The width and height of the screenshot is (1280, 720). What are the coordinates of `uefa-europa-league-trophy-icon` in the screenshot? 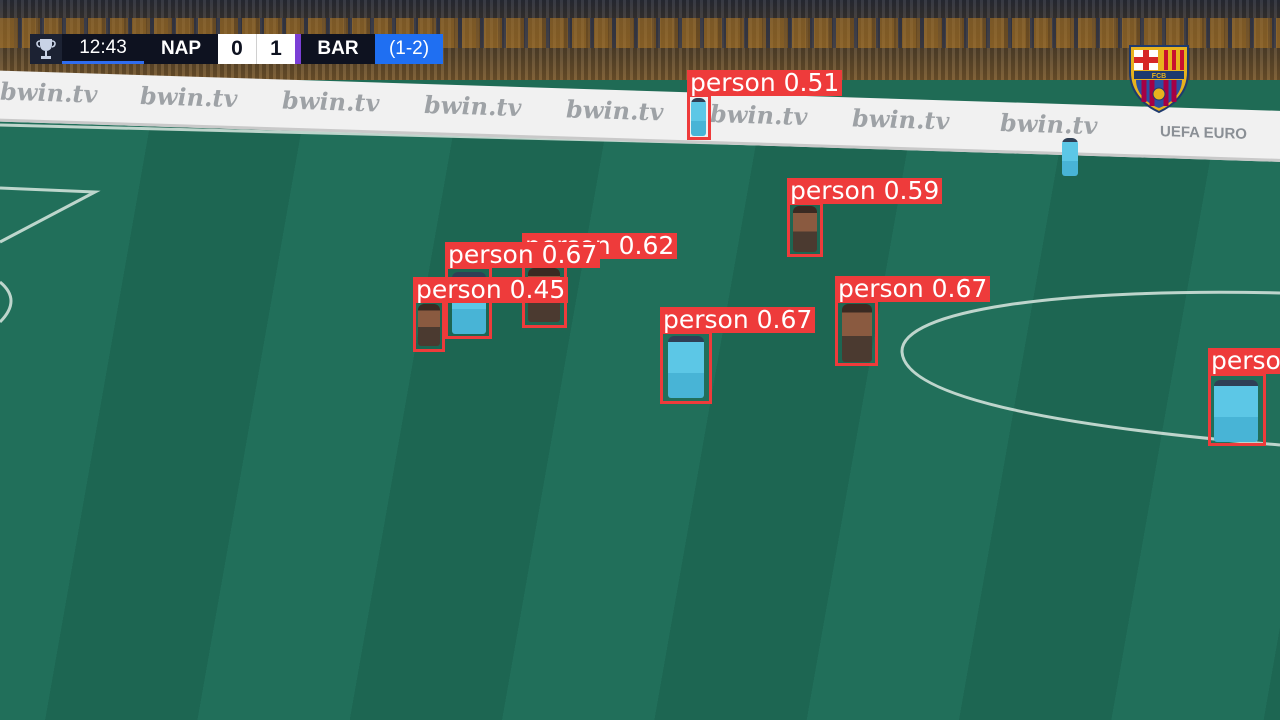 It's located at (46, 49).